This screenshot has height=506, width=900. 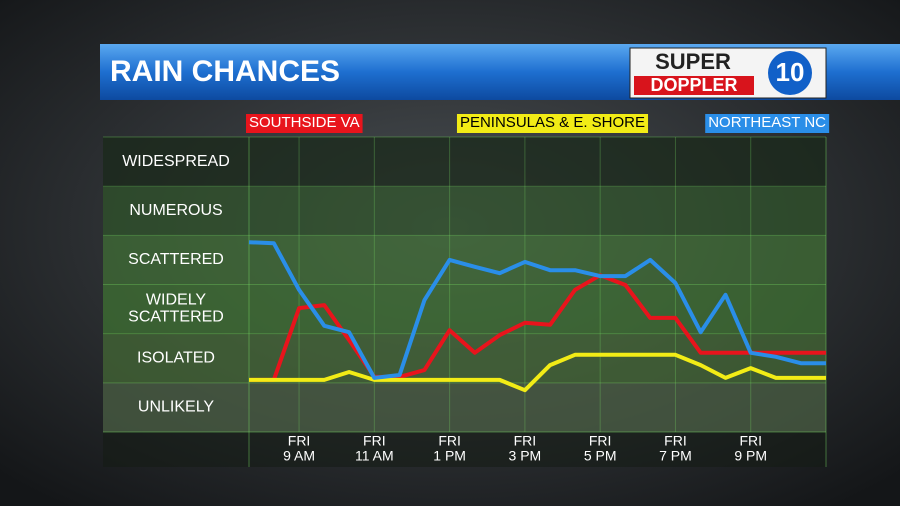 I want to click on x-tick-label: FRI 9 PM, so click(x=750, y=447).